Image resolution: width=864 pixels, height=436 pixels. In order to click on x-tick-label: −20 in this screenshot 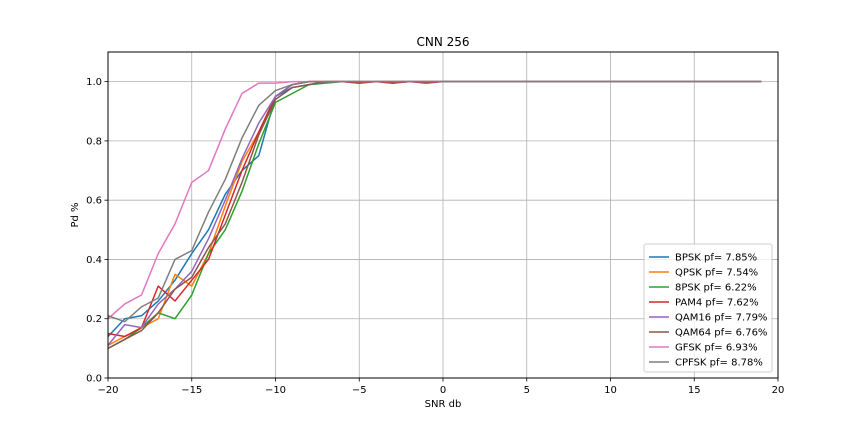, I will do `click(107, 390)`.